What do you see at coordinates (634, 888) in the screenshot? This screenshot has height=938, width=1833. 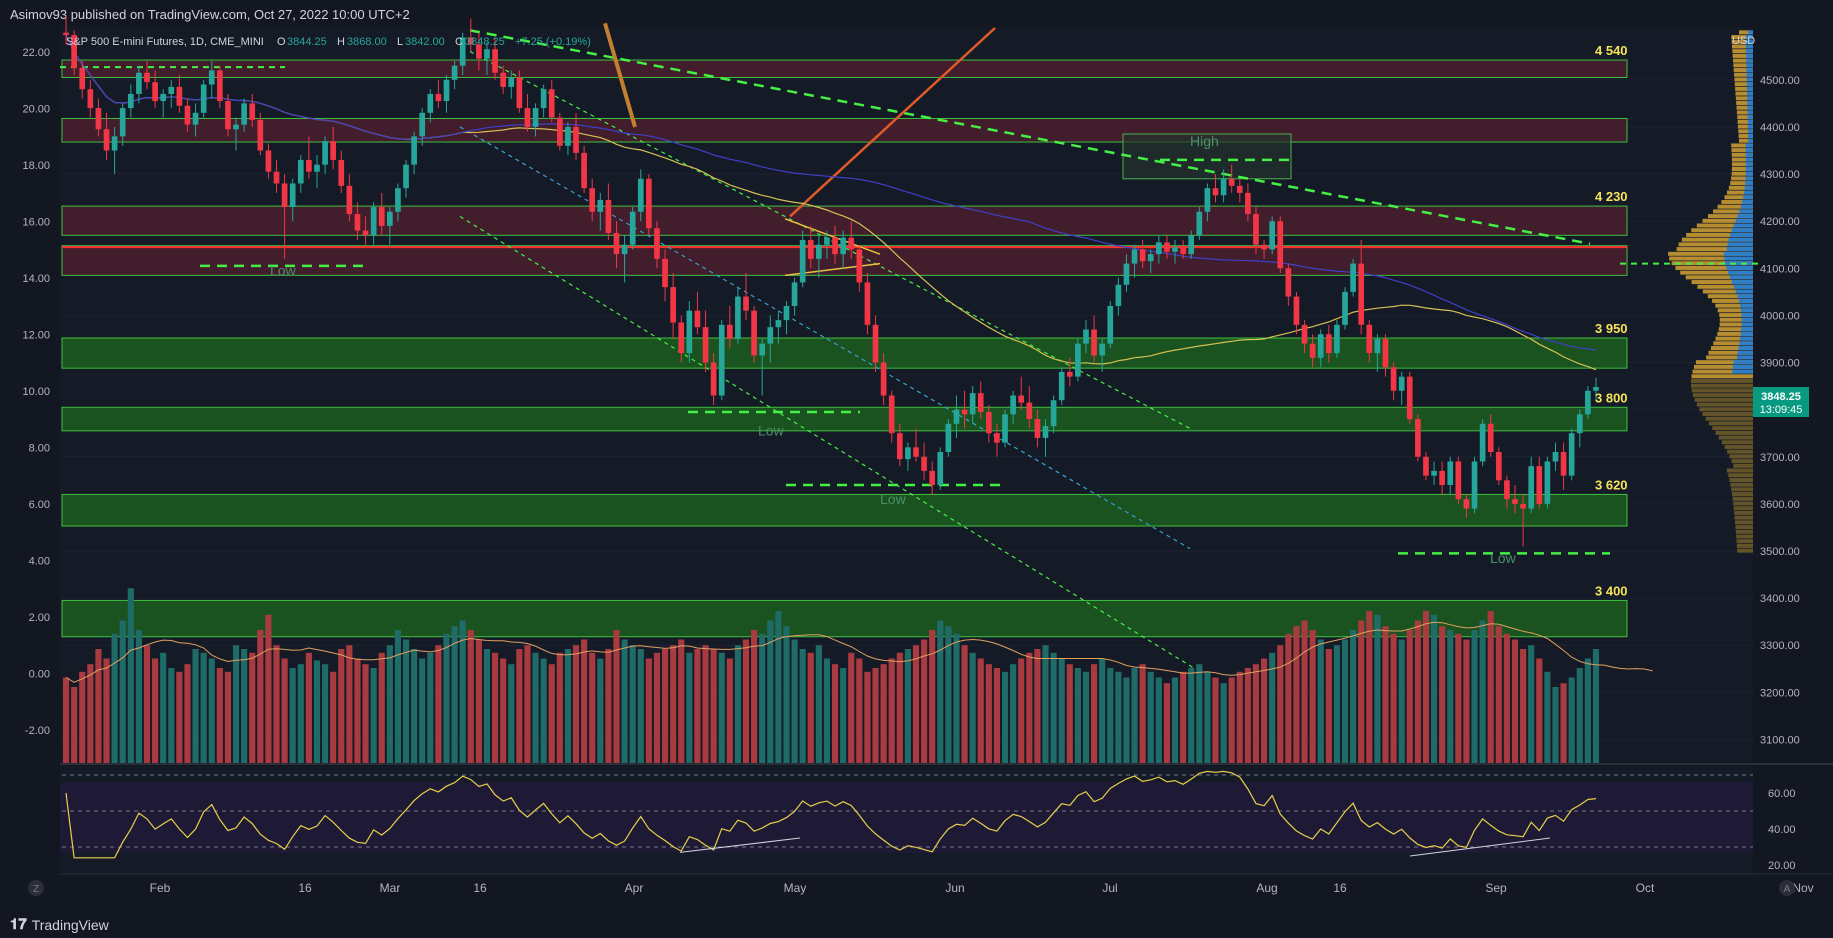 I see `time-axis-label: Apr` at bounding box center [634, 888].